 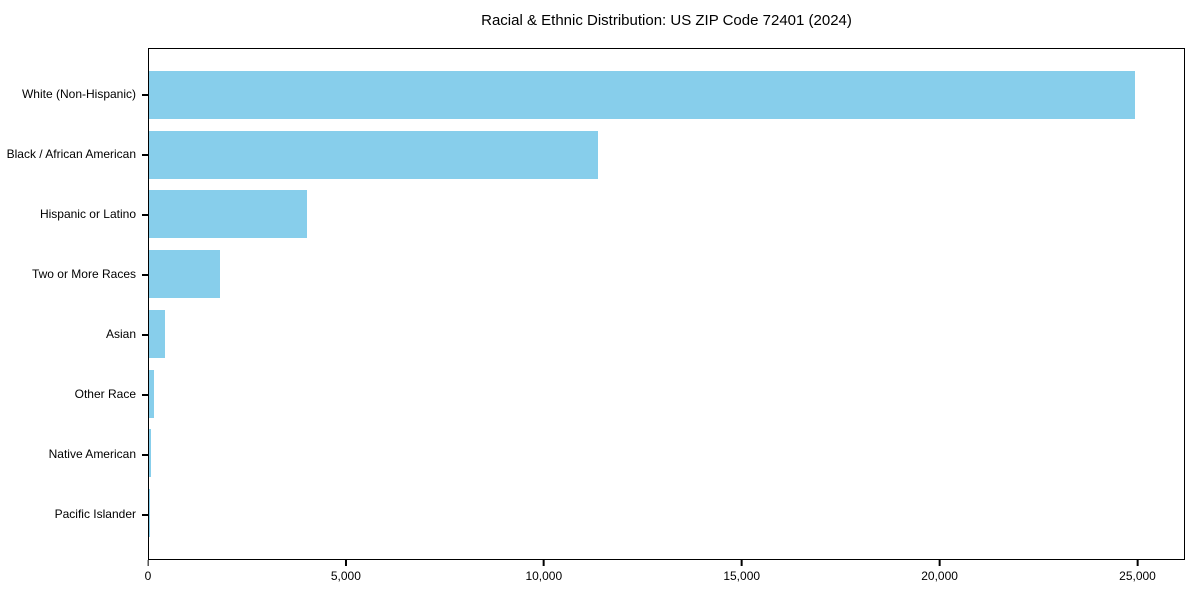 I want to click on x-tick: 5,000, so click(x=346, y=571).